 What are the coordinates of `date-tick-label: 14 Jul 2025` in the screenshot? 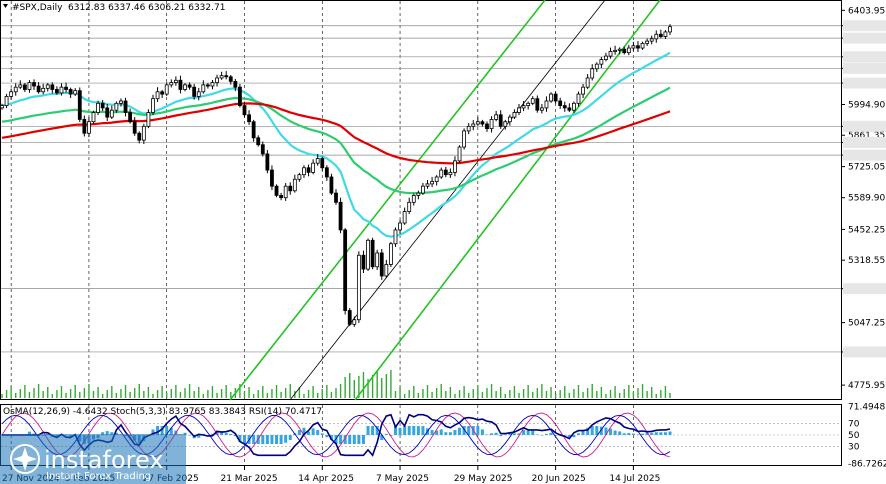 It's located at (634, 479).